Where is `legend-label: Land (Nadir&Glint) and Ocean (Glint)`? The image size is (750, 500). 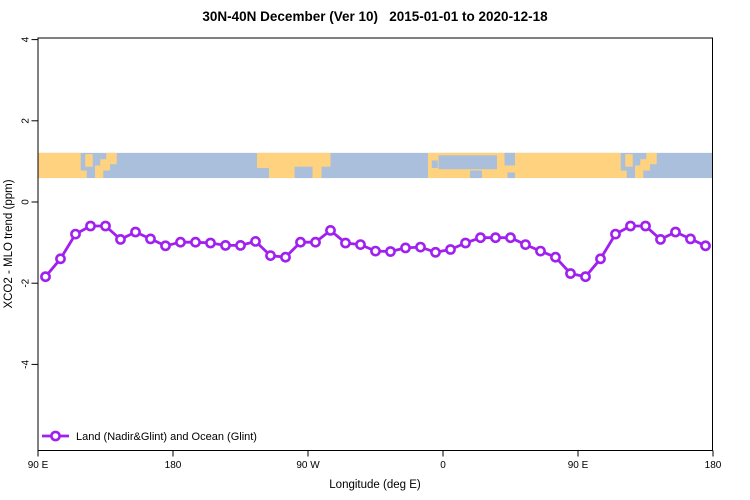 legend-label: Land (Nadir&Glint) and Ocean (Glint) is located at coordinates (166, 437).